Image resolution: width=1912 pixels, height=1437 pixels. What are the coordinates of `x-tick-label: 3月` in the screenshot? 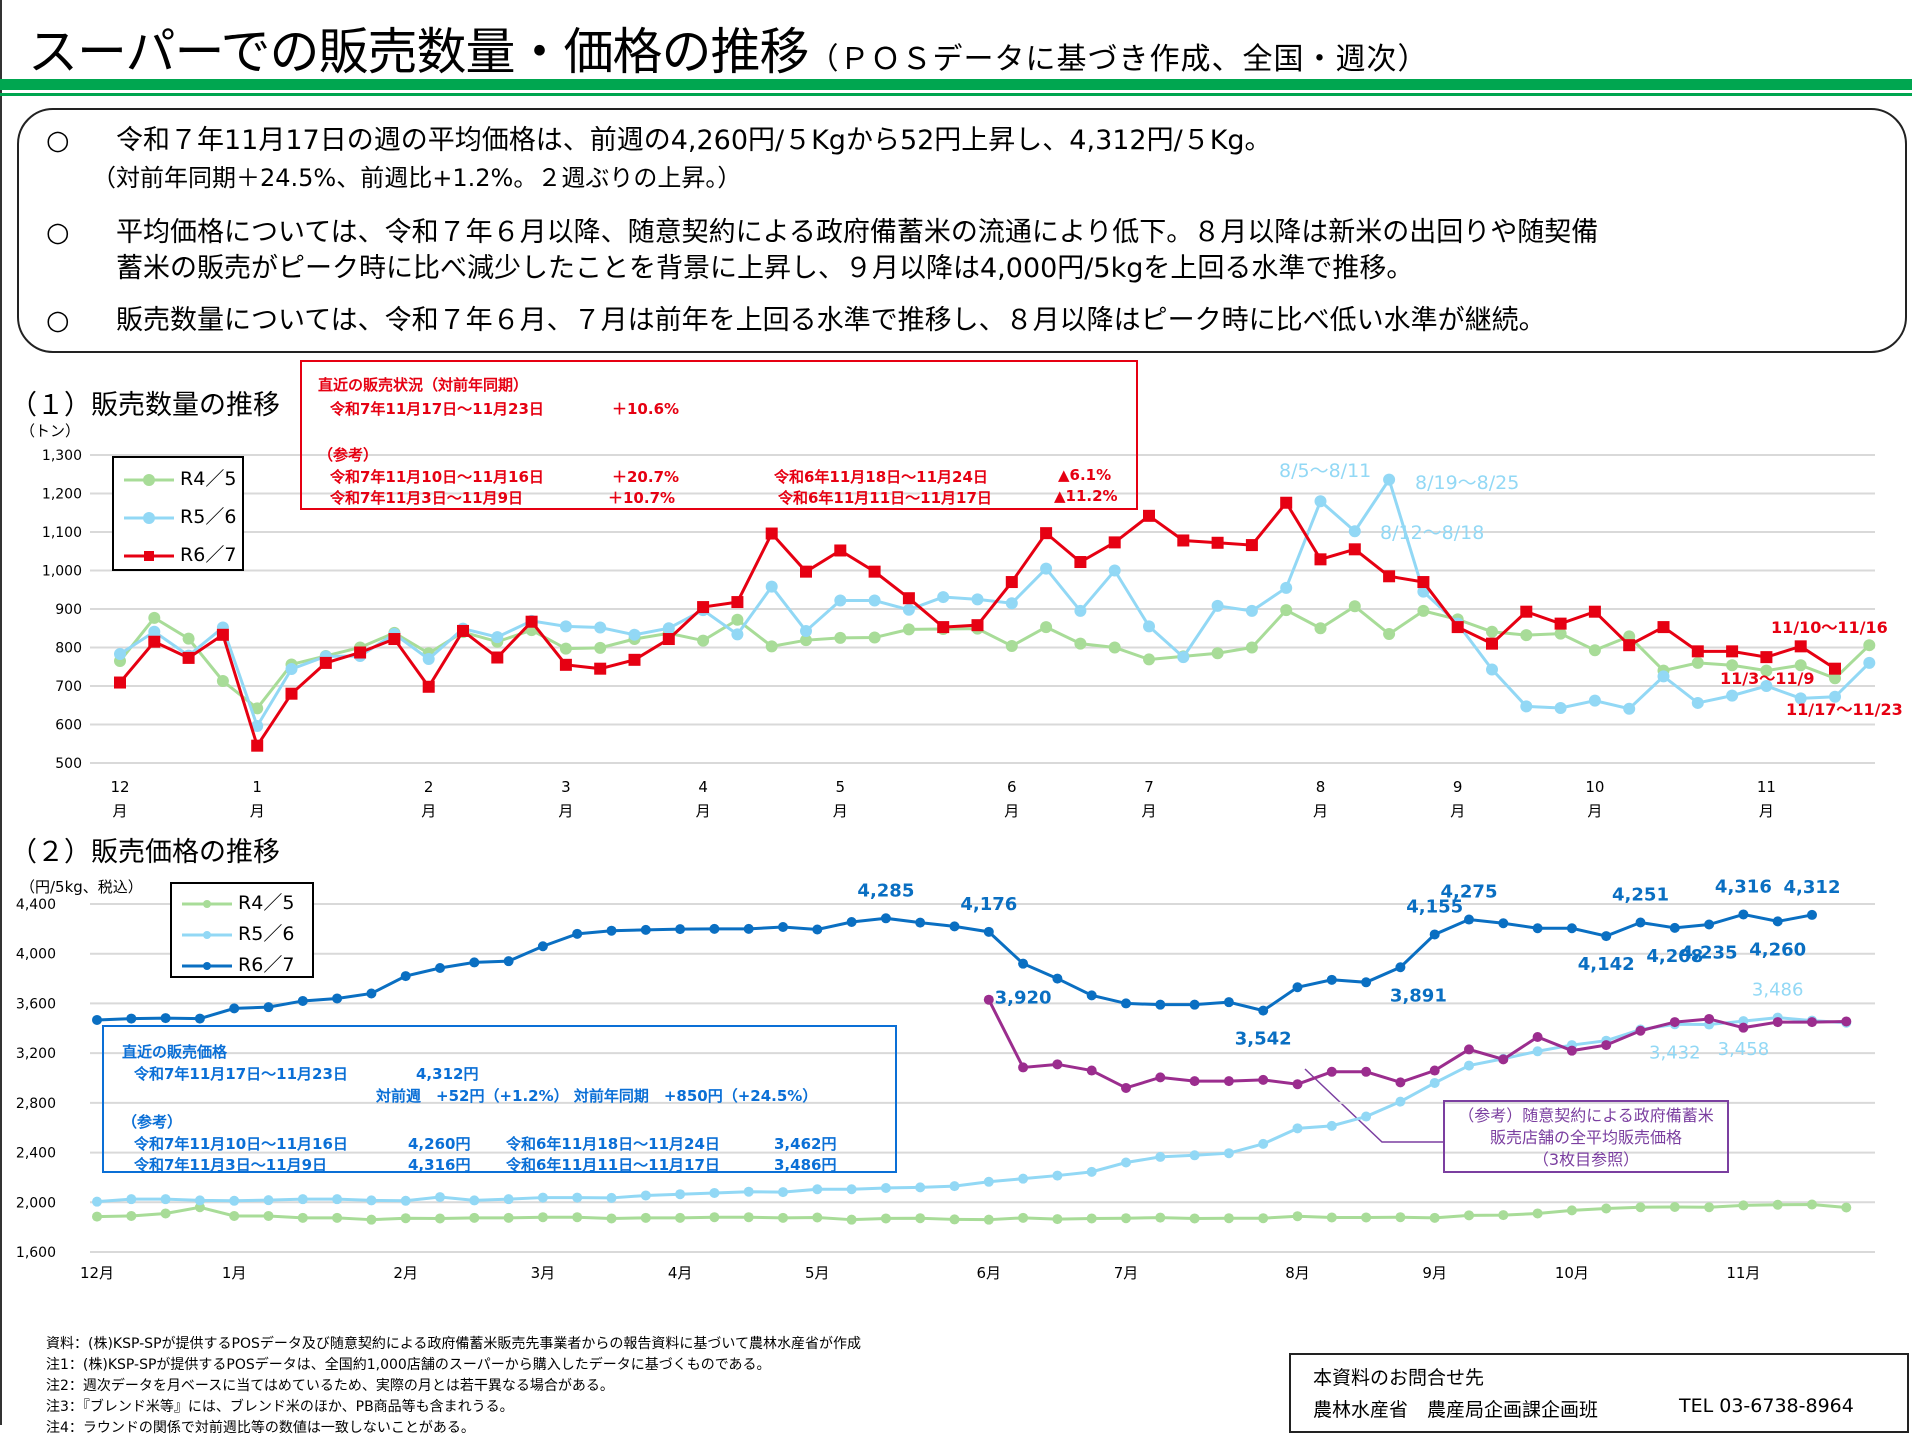 It's located at (543, 1273).